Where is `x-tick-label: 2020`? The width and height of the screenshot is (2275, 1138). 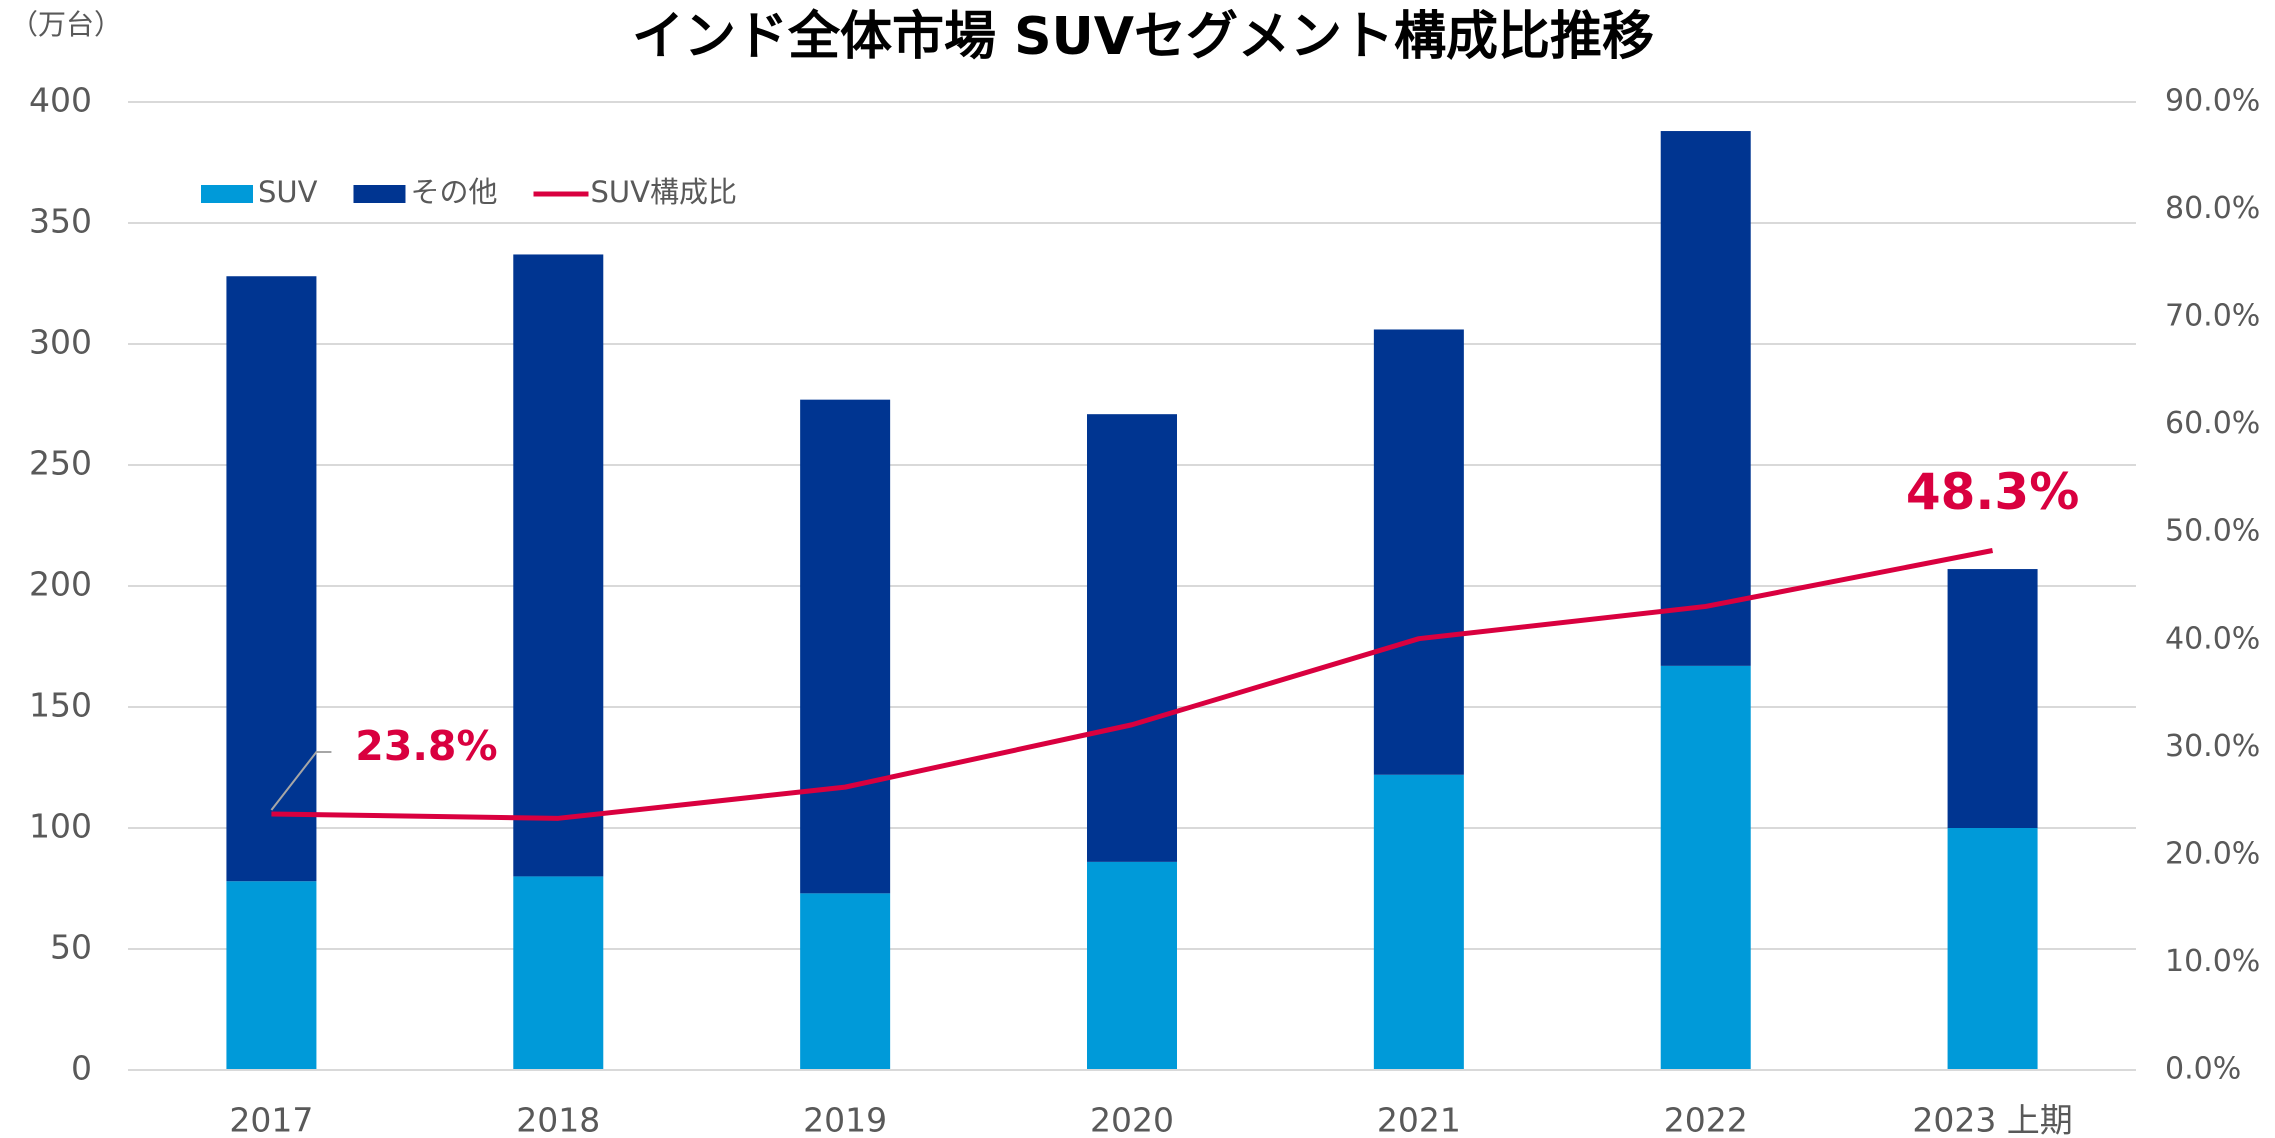
x-tick-label: 2020 is located at coordinates (1132, 1119).